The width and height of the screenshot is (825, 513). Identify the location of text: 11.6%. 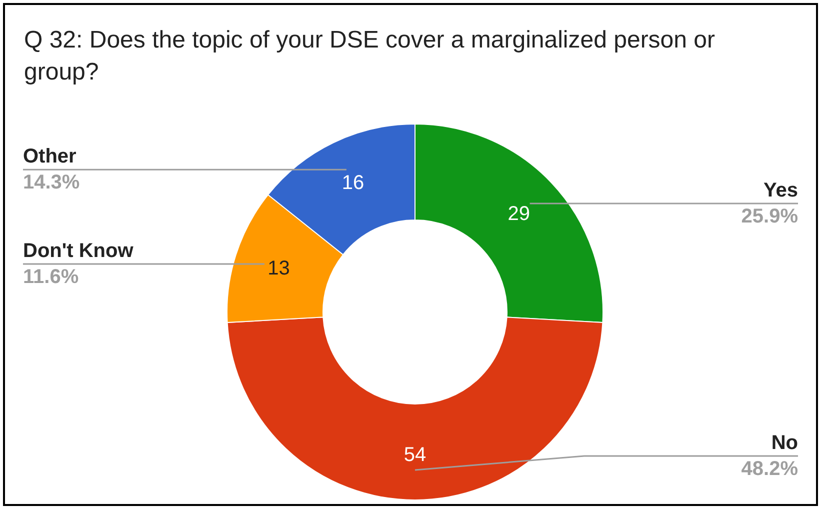
(51, 277).